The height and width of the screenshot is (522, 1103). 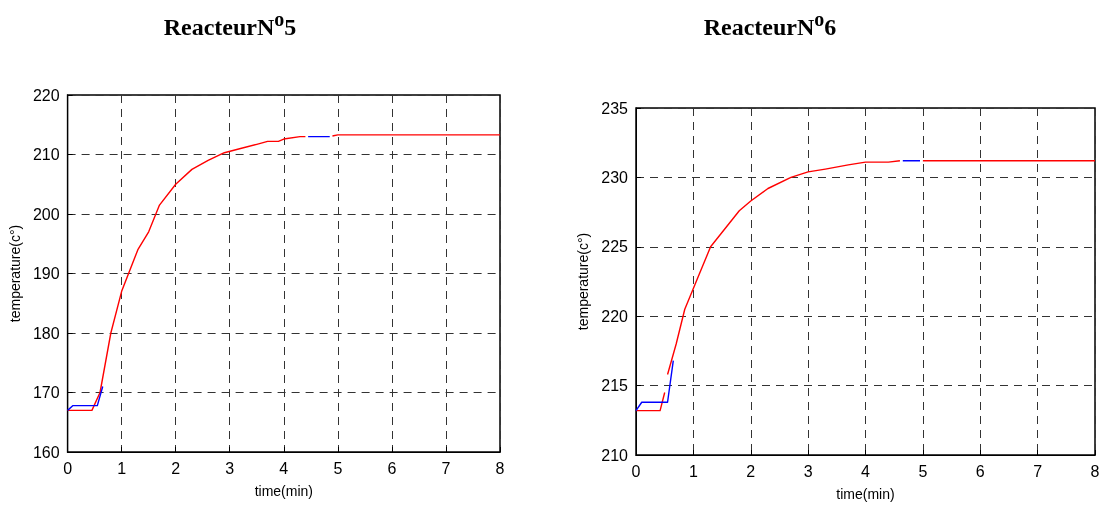 What do you see at coordinates (46, 273) in the screenshot?
I see `y-tick-label: 190` at bounding box center [46, 273].